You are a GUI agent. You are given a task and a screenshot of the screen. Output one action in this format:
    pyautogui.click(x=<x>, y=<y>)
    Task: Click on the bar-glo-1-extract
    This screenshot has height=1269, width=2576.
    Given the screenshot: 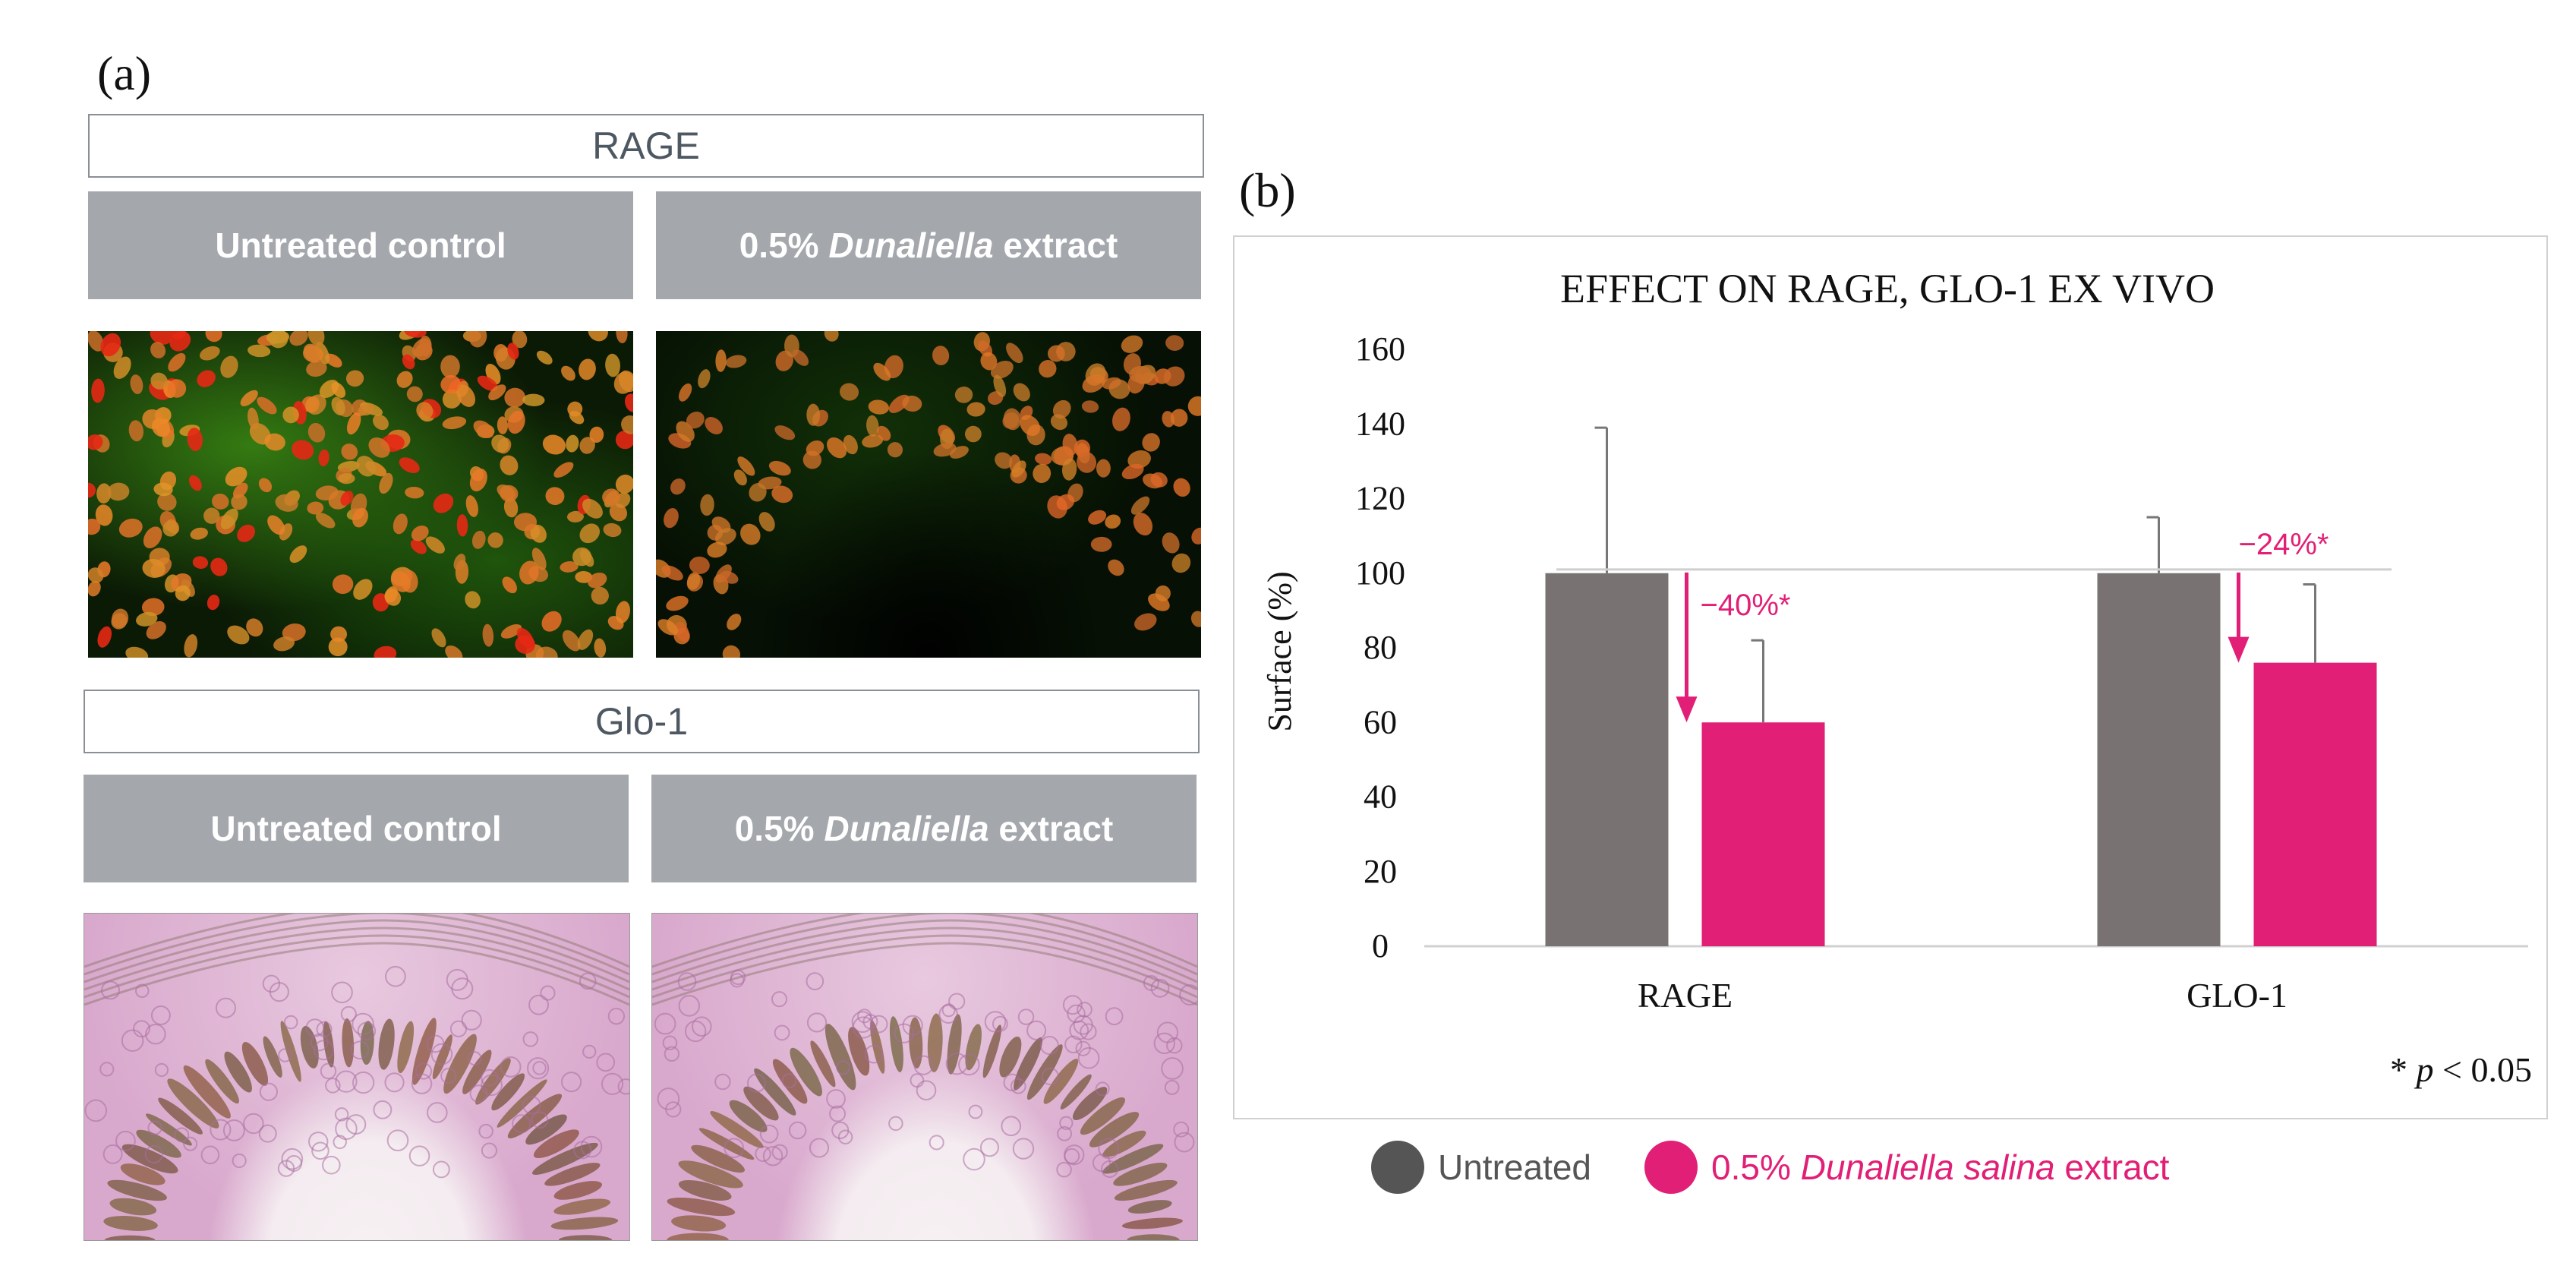 What is the action you would take?
    pyautogui.click(x=2315, y=804)
    